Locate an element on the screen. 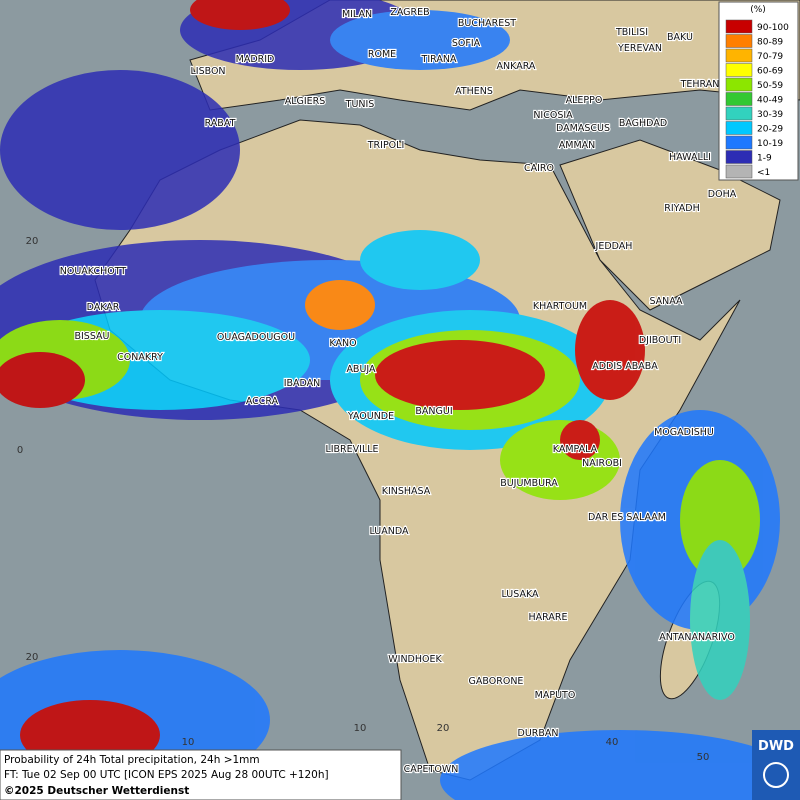  city-label: HARARE is located at coordinates (548, 617).